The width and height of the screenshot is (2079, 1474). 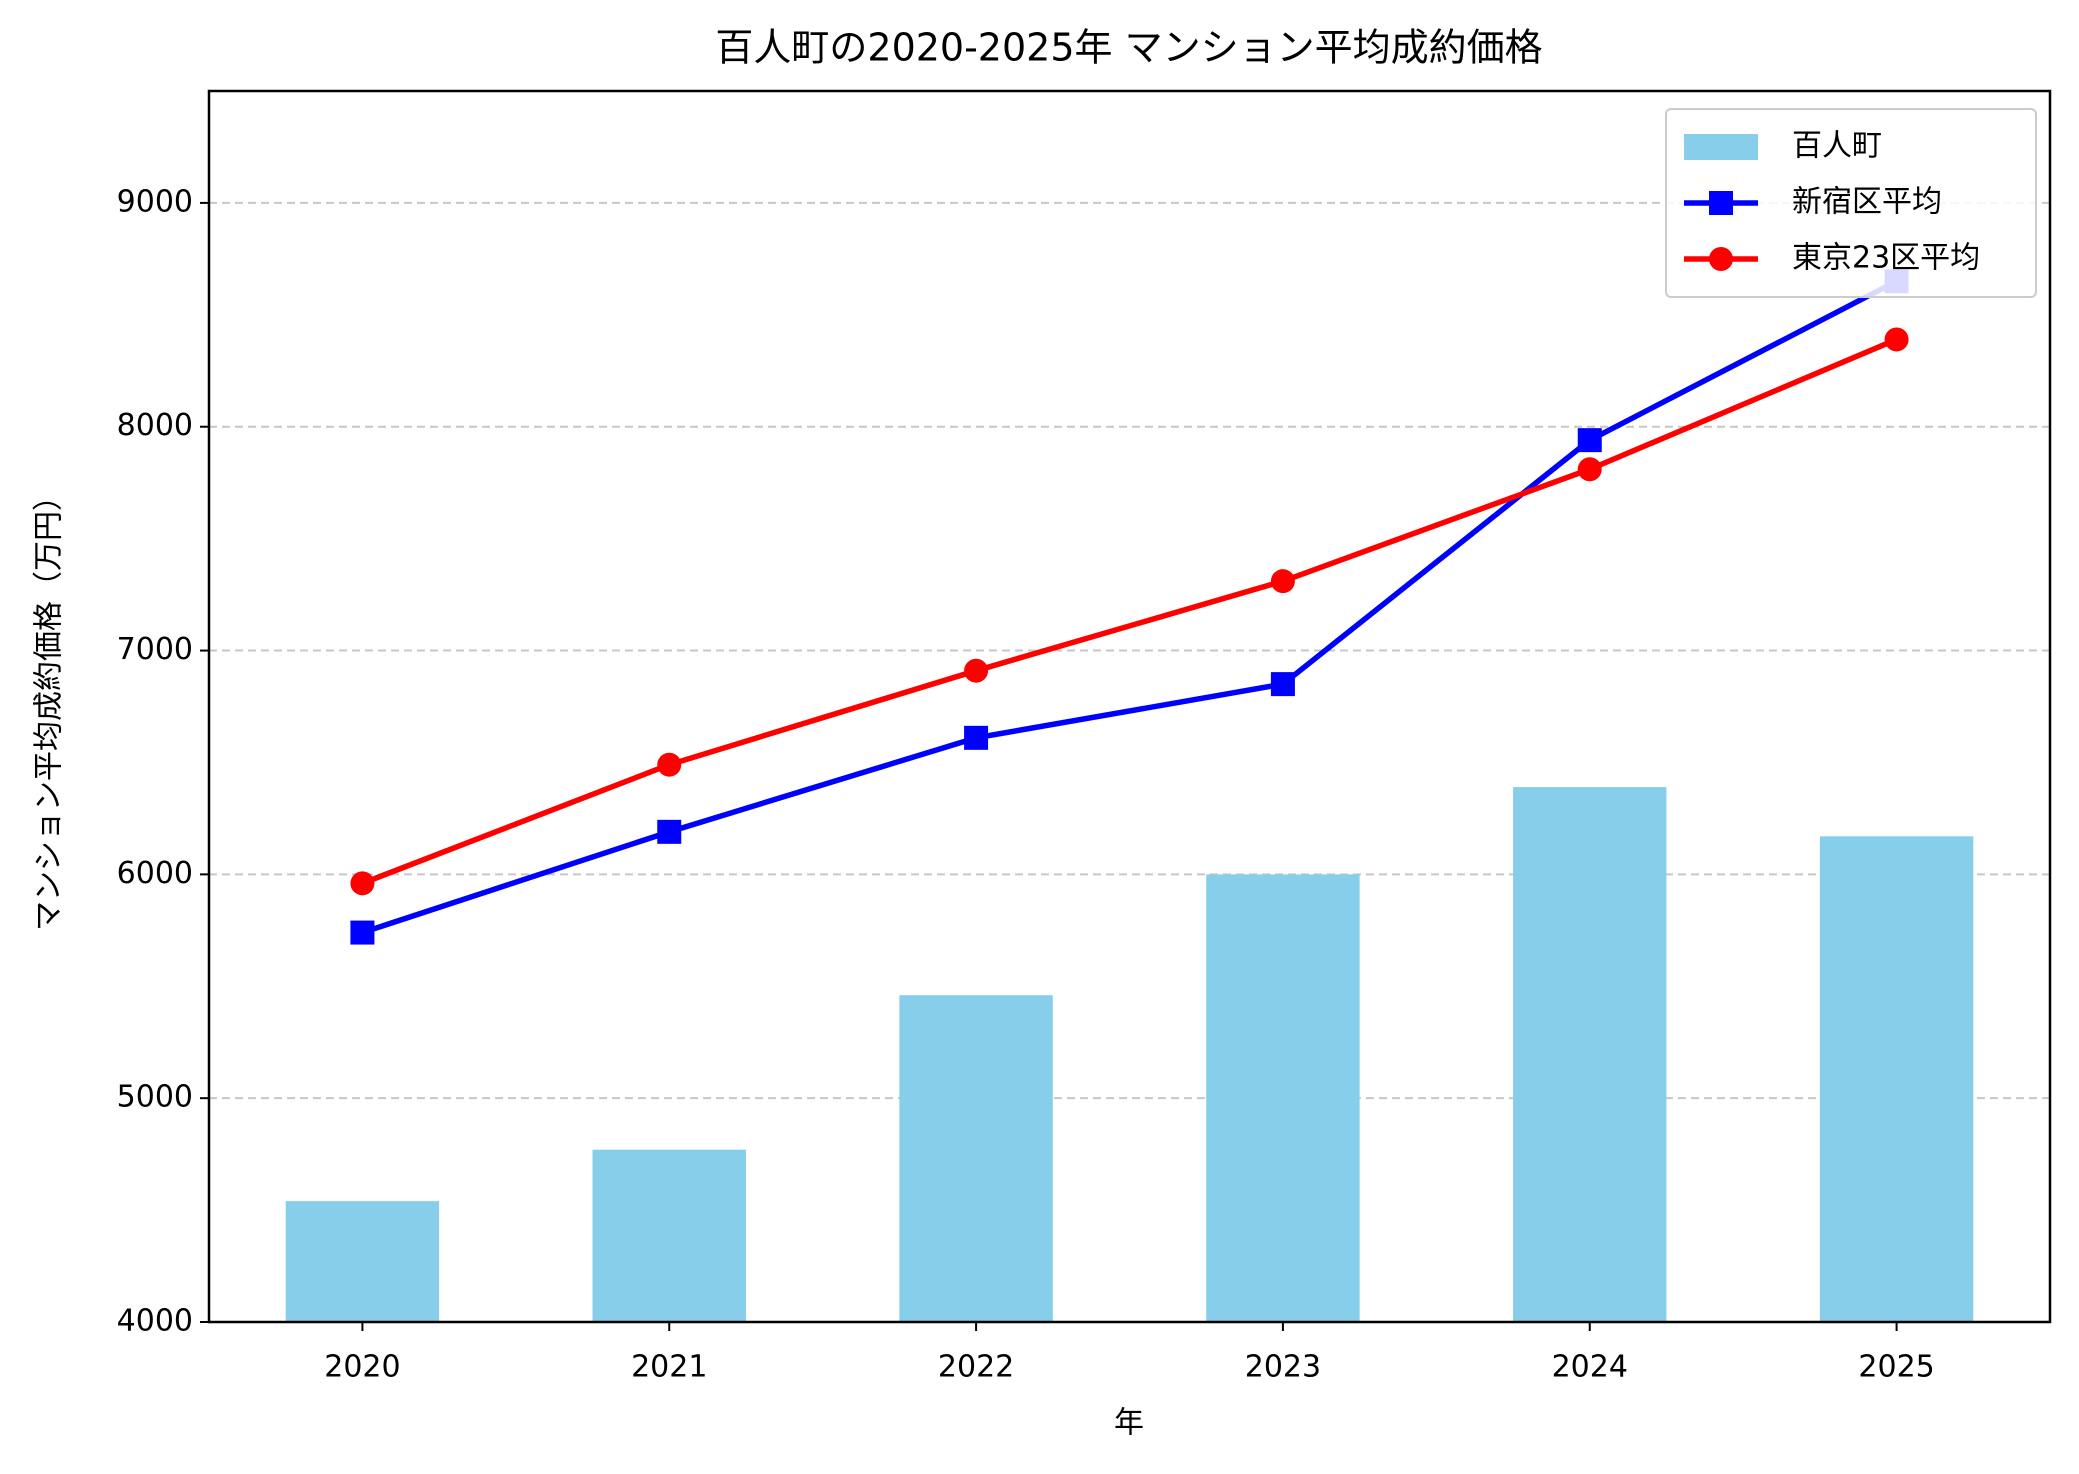 I want to click on legend-label: 東京23区平均, so click(x=1886, y=258).